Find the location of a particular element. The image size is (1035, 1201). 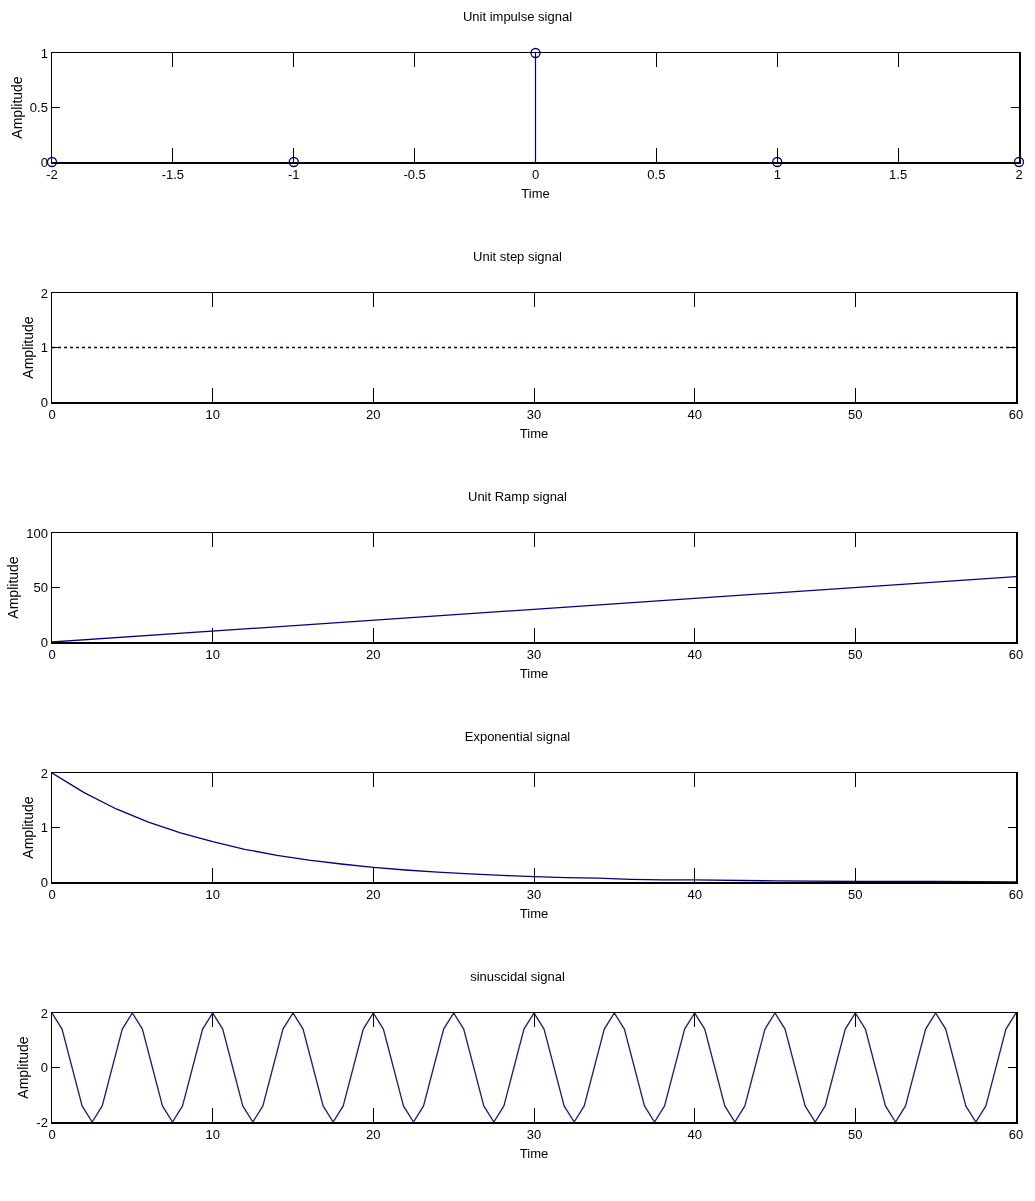

y-tick-label: 50 is located at coordinates (40, 588).